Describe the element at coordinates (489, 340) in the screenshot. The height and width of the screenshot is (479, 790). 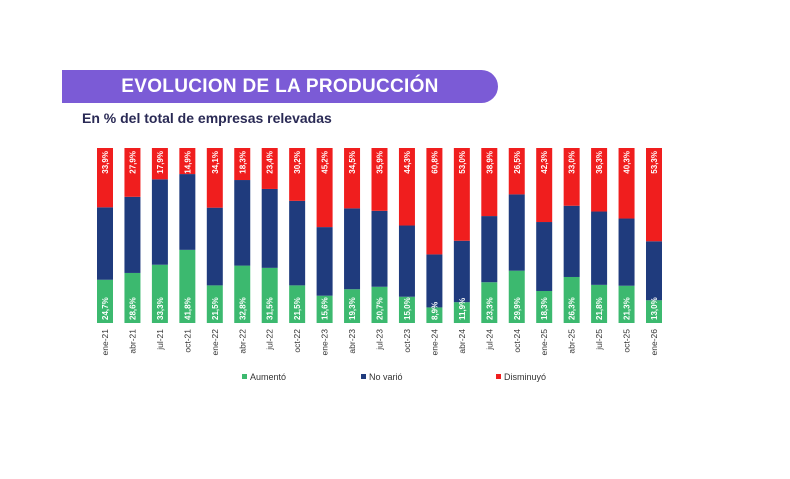
I see `x-tick-label: jul-24` at that location.